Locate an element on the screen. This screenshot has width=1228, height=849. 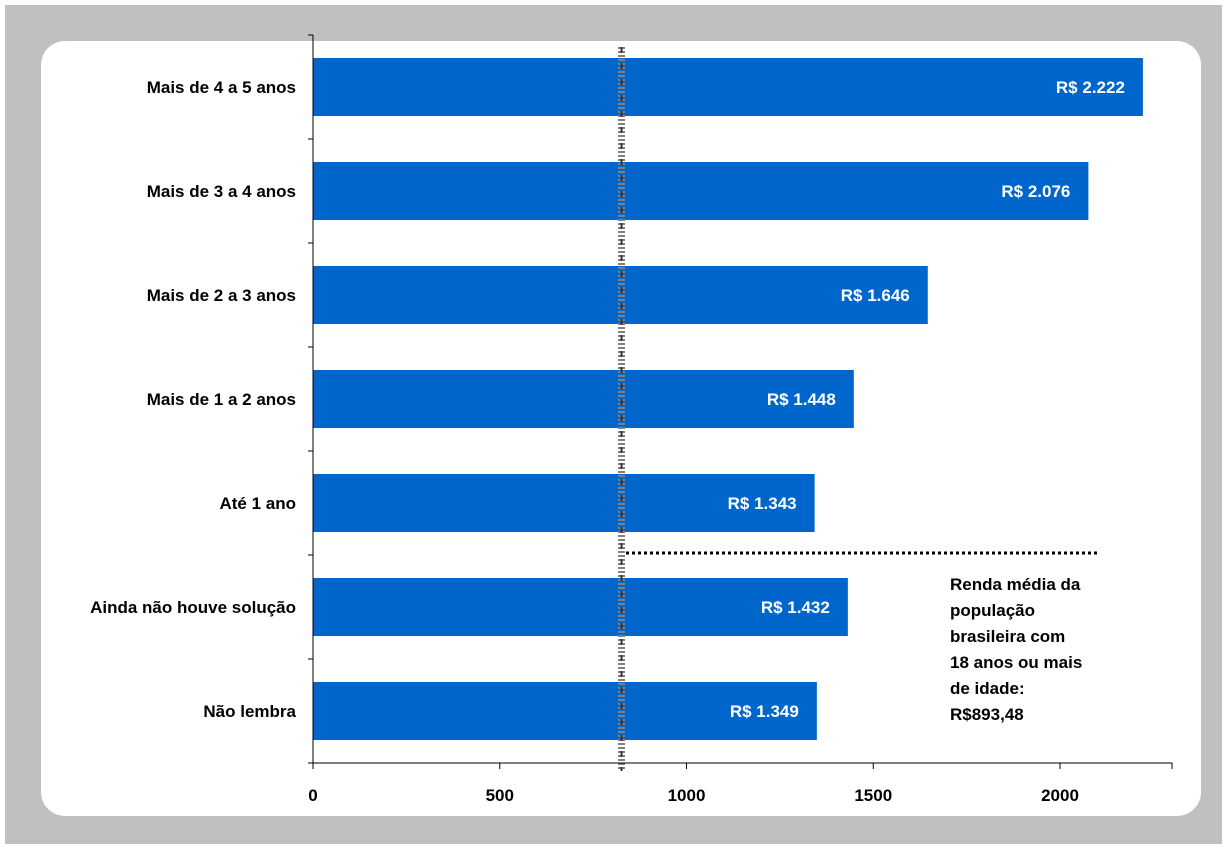
category-label: Mais de 1 a 2 anos is located at coordinates (221, 399).